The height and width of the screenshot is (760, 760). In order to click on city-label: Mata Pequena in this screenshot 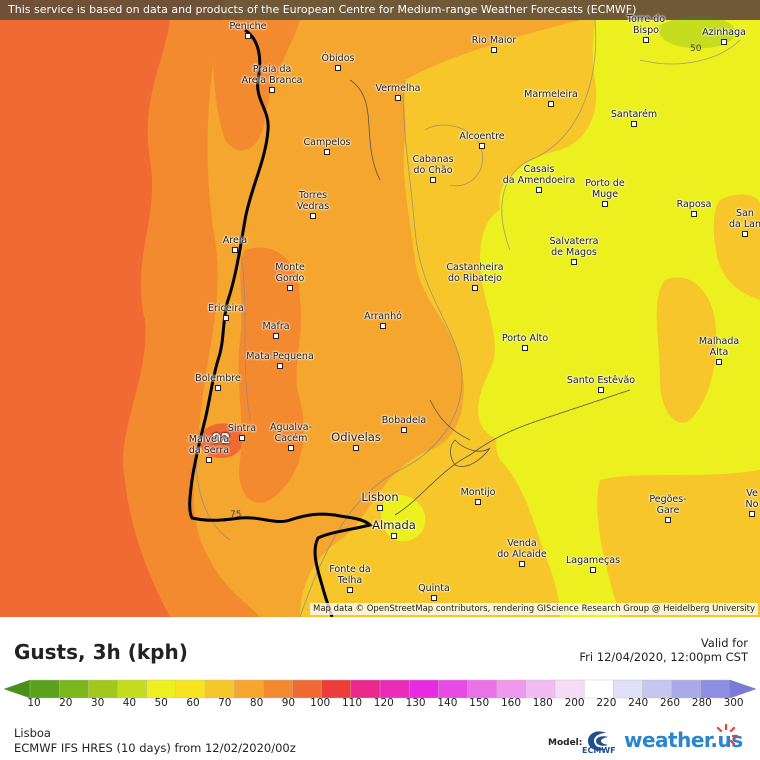, I will do `click(280, 356)`.